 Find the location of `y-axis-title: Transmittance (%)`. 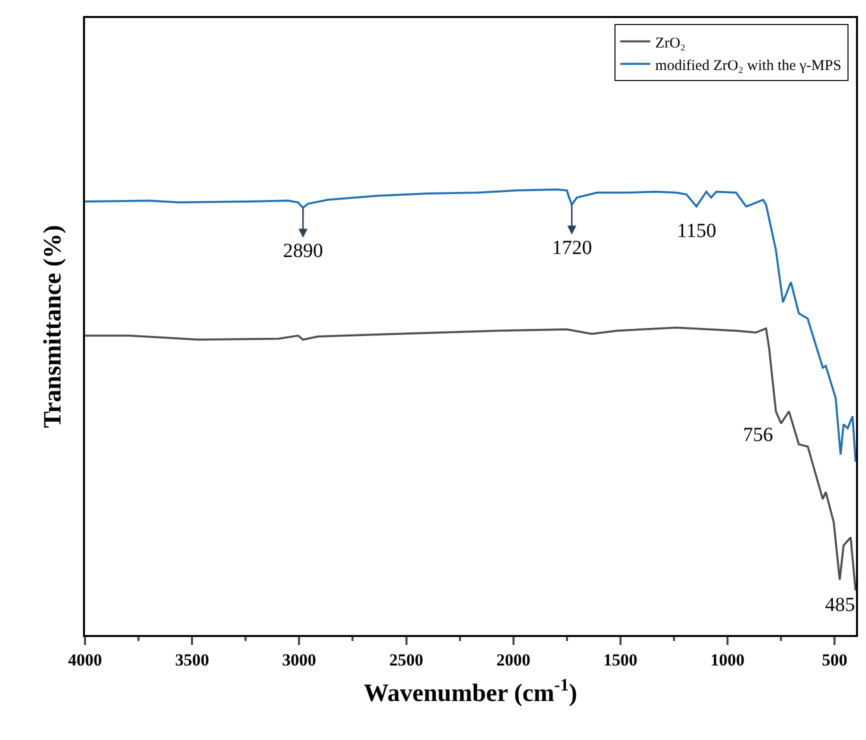

y-axis-title: Transmittance (%) is located at coordinates (52, 326).